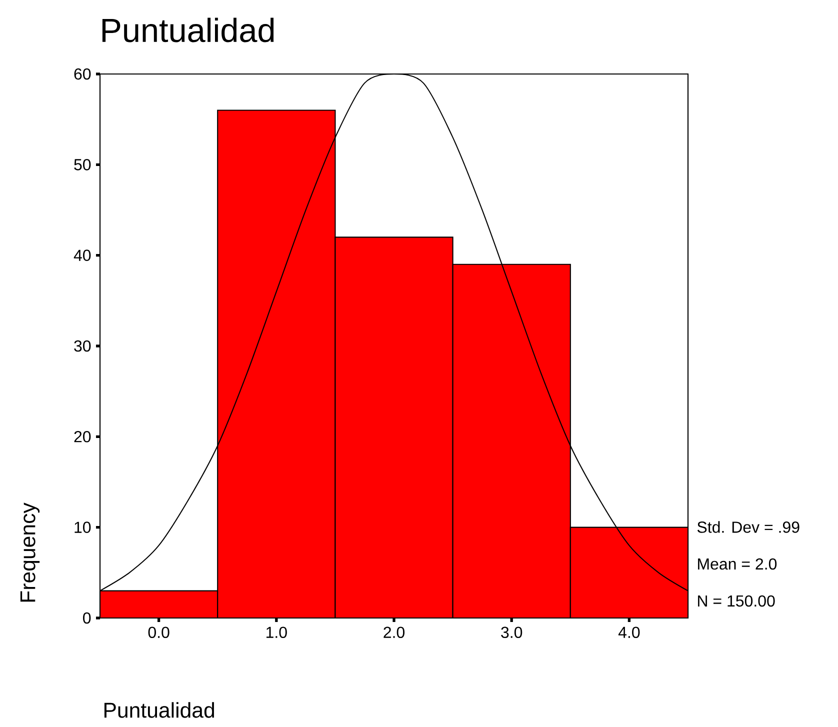 The image size is (838, 727). I want to click on text: N = 150.00, so click(736, 601).